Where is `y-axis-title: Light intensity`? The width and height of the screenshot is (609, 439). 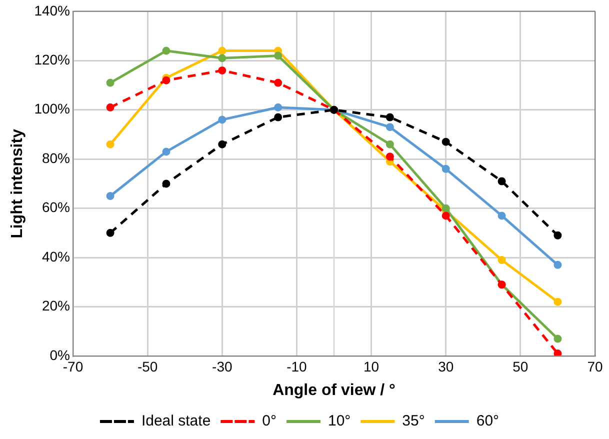 y-axis-title: Light intensity is located at coordinates (17, 183).